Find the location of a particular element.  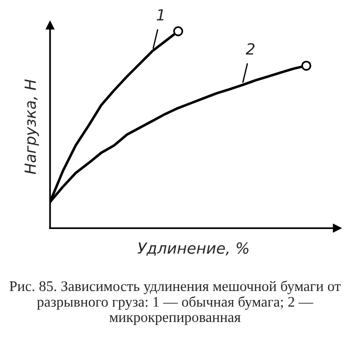

series-label: 1 is located at coordinates (160, 14).